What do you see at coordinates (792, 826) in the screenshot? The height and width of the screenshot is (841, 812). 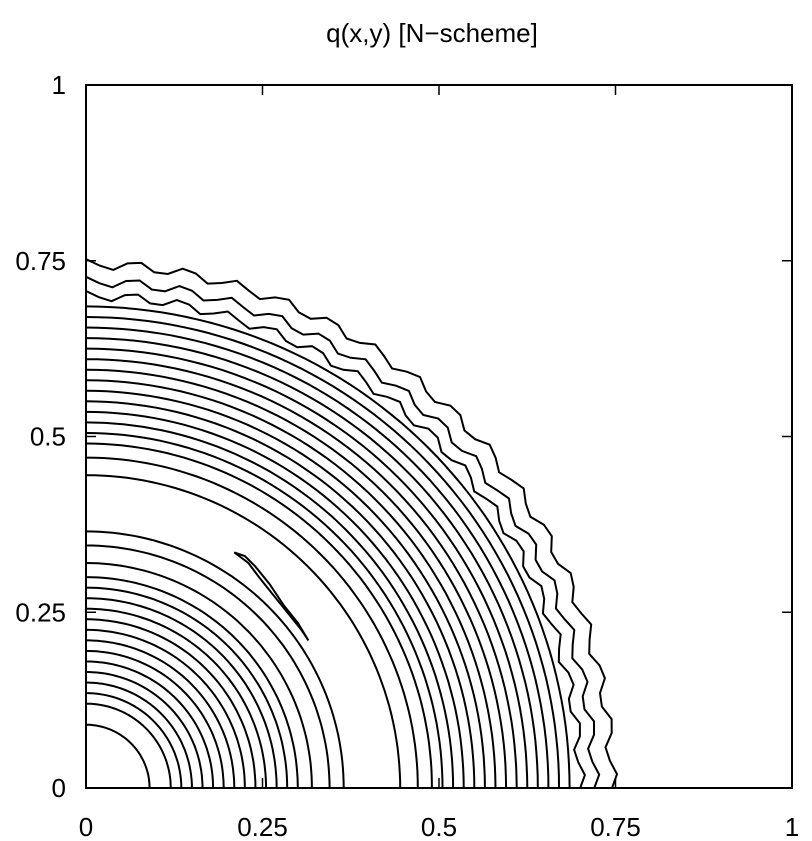 I see `x-tick-label: 1` at bounding box center [792, 826].